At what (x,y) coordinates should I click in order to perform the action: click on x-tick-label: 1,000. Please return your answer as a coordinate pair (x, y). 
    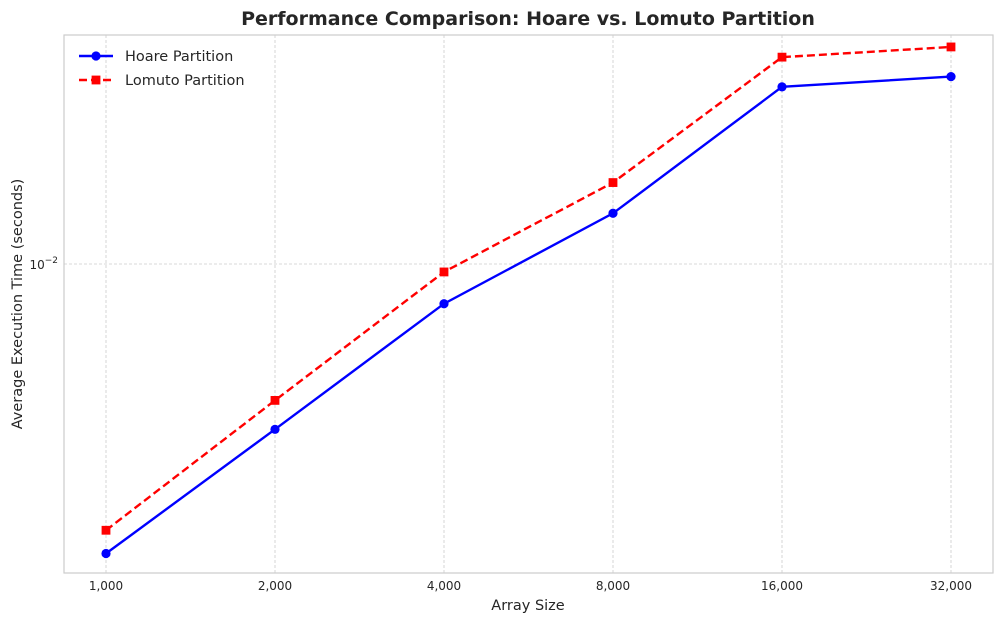
    Looking at the image, I should click on (106, 586).